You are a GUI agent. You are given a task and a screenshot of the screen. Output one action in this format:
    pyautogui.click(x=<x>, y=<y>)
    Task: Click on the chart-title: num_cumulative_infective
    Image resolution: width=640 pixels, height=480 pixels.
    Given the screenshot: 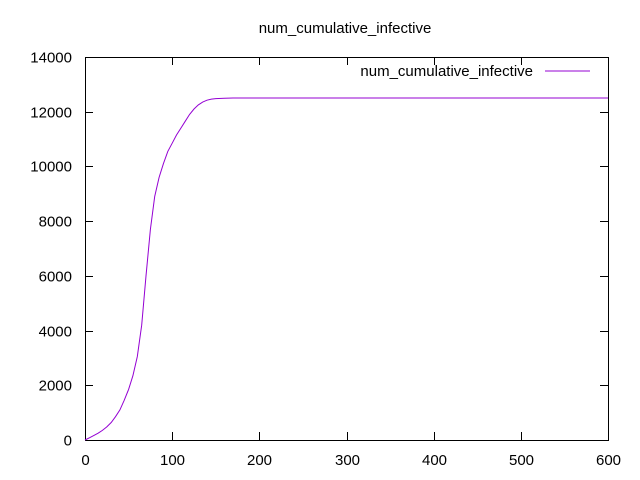 What is the action you would take?
    pyautogui.click(x=345, y=28)
    